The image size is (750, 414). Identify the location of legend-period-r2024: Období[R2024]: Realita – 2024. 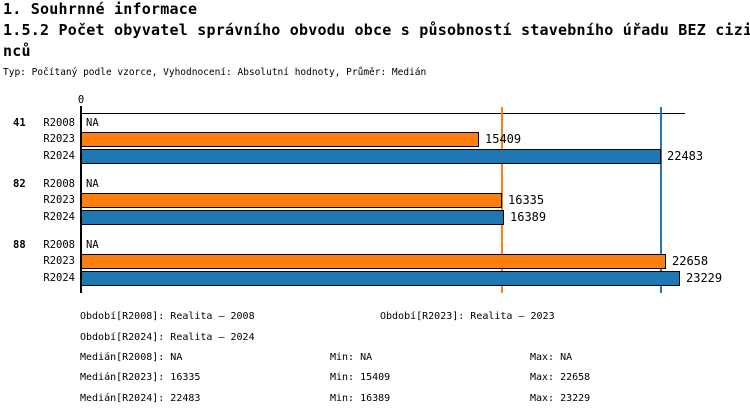
(167, 337).